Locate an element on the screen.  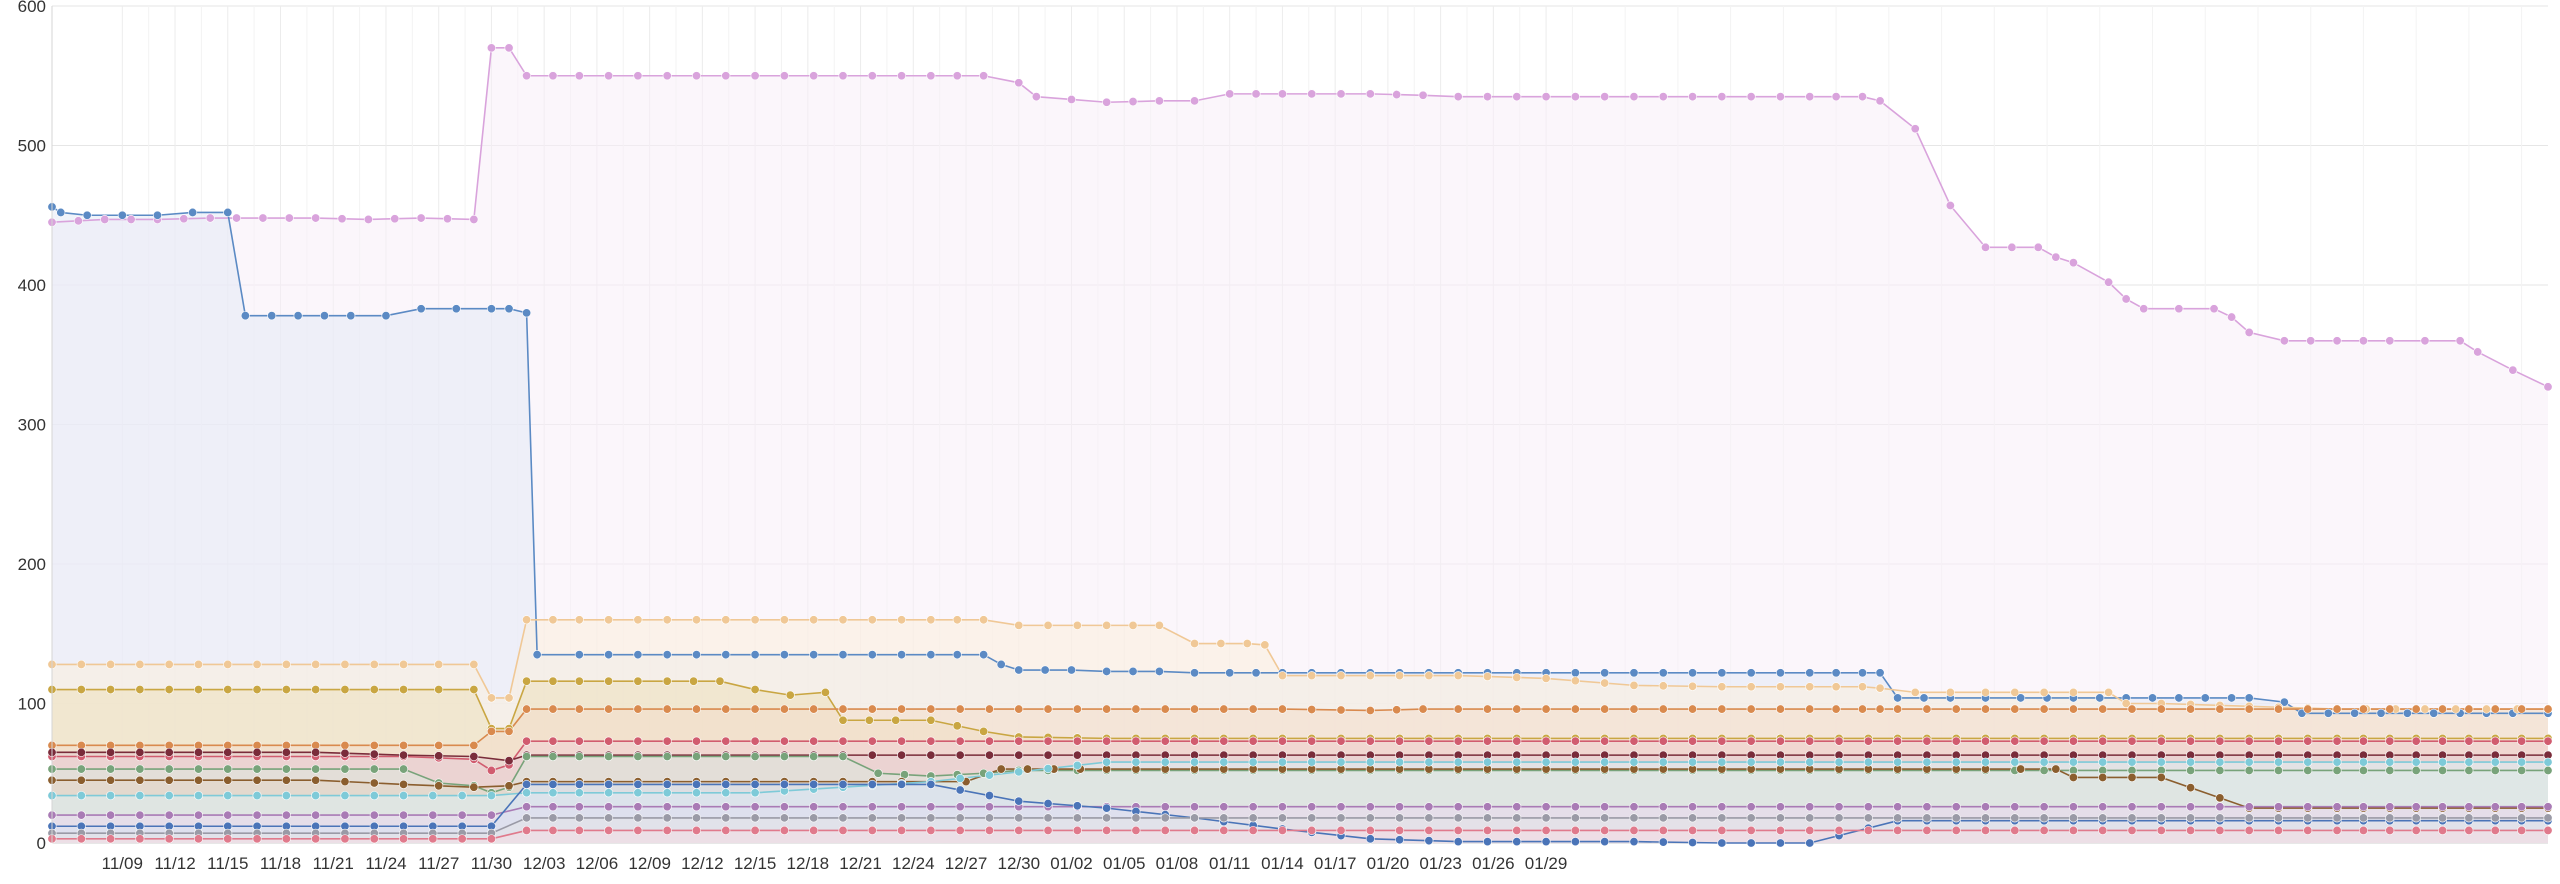
x-tick-label: 12/18 is located at coordinates (808, 863).